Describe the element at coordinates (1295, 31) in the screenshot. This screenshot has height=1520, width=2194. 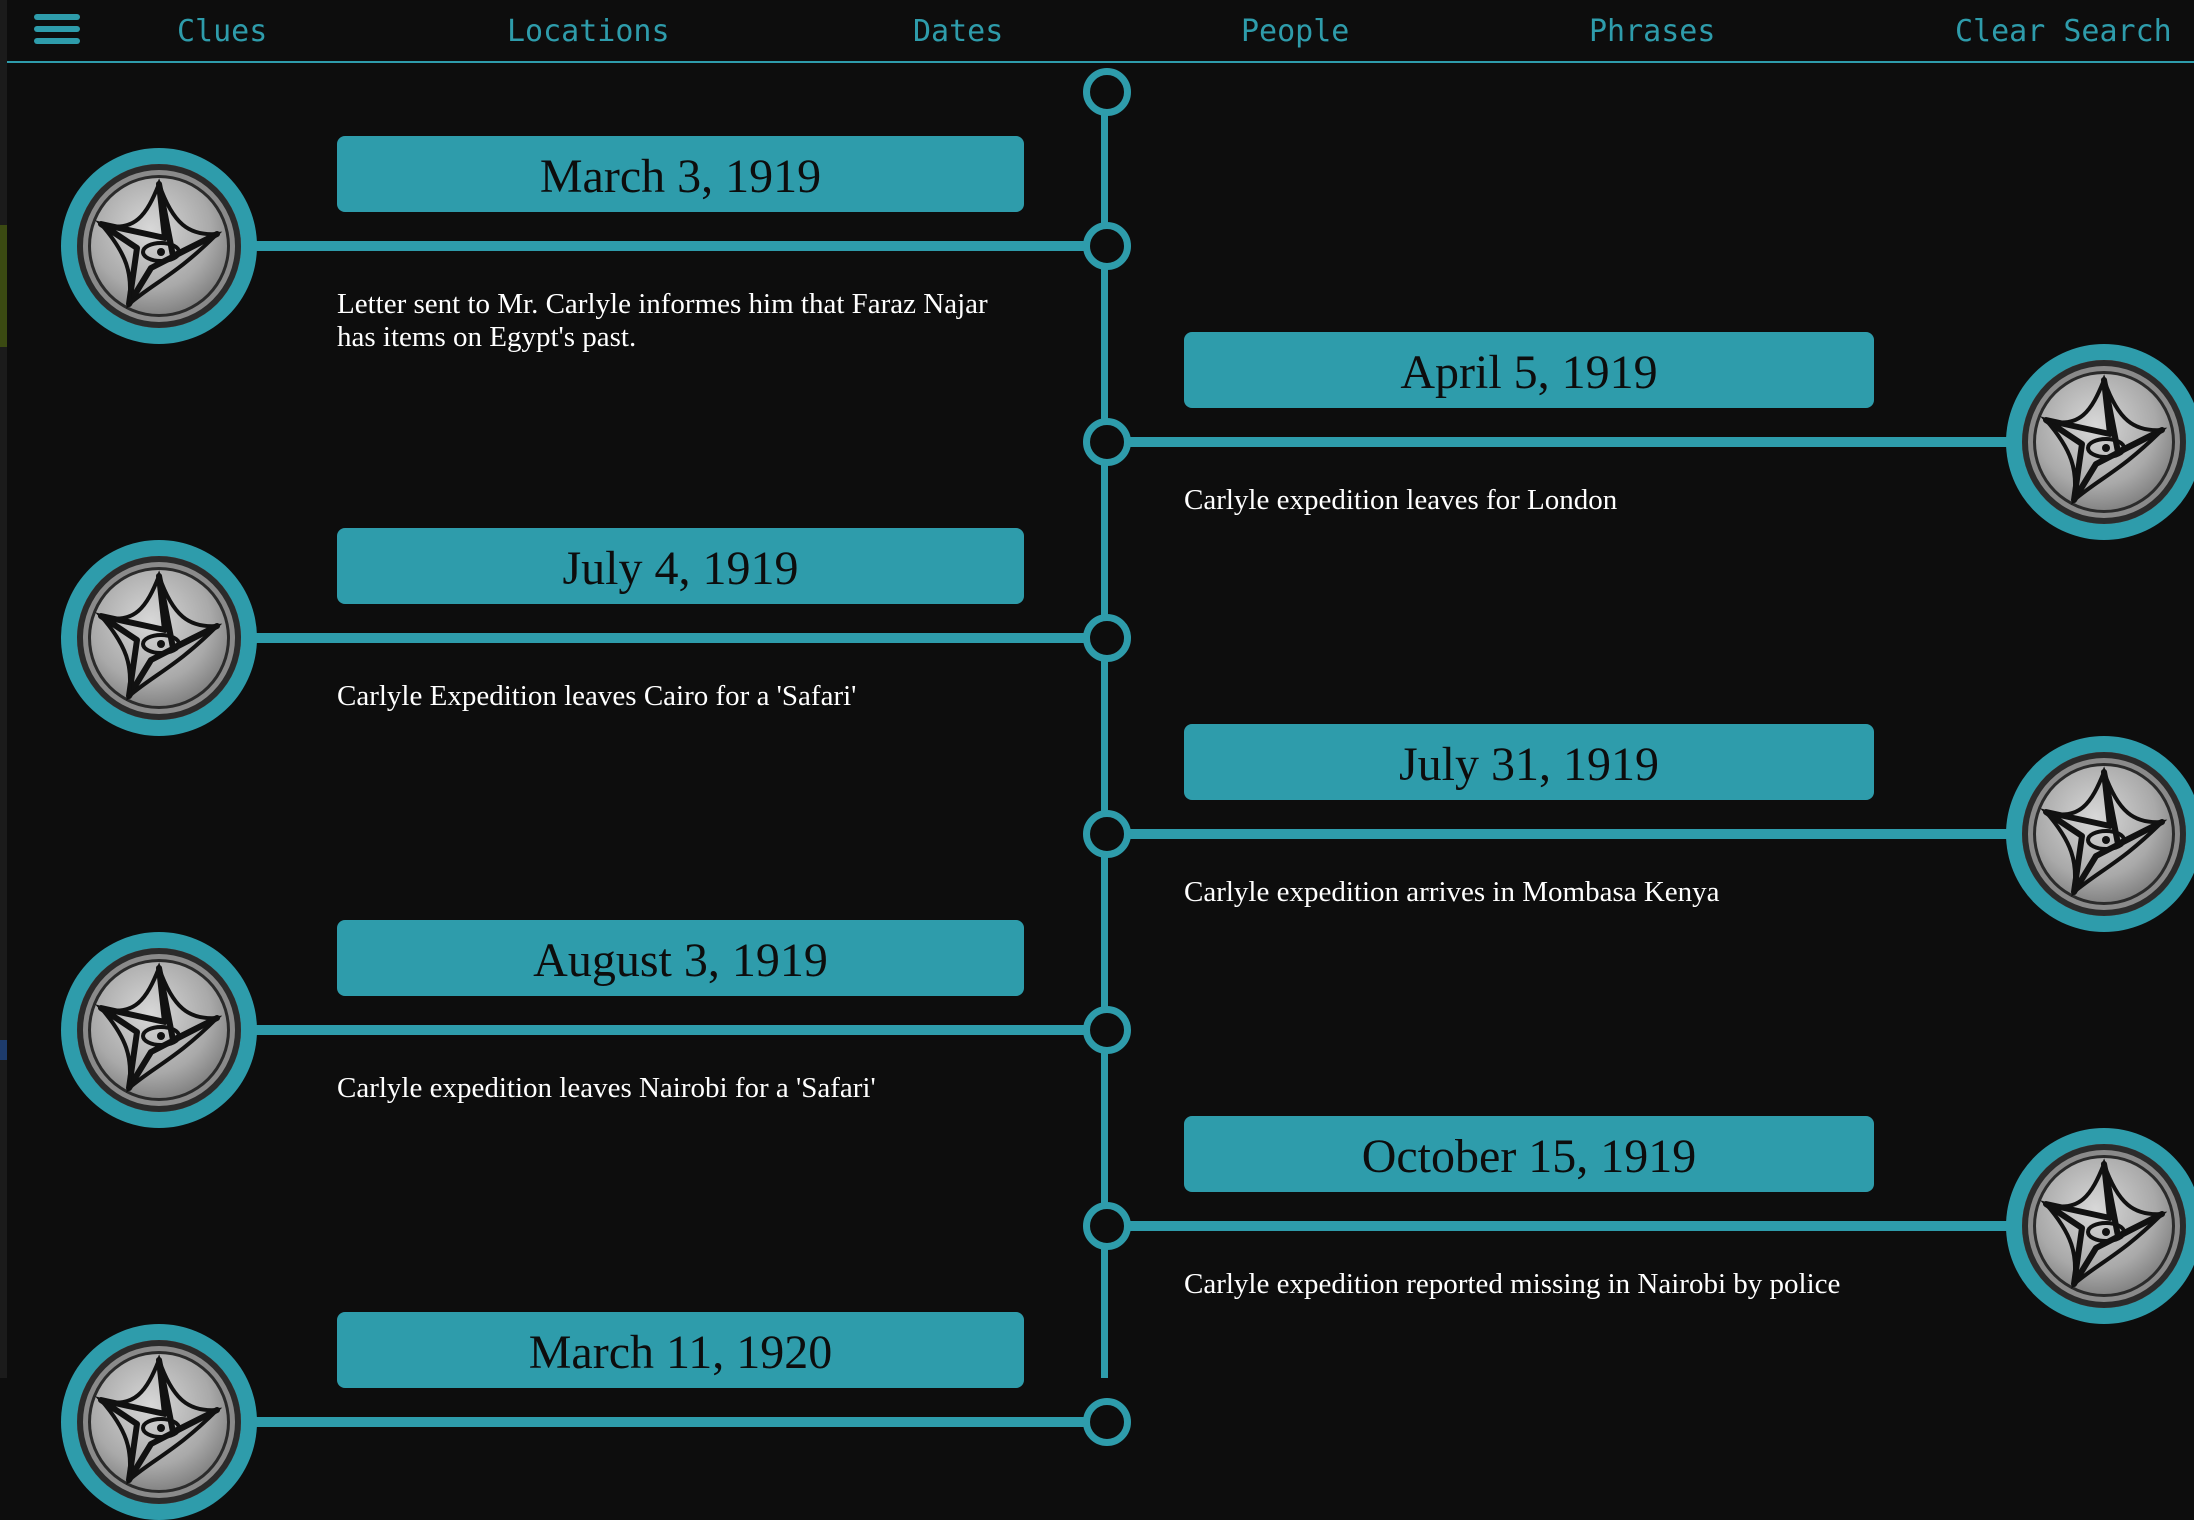
I see `nav-people: People` at that location.